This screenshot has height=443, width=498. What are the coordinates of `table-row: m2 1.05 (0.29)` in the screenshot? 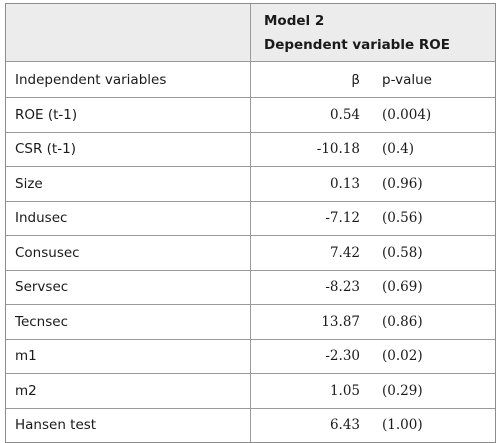 It's located at (250, 390).